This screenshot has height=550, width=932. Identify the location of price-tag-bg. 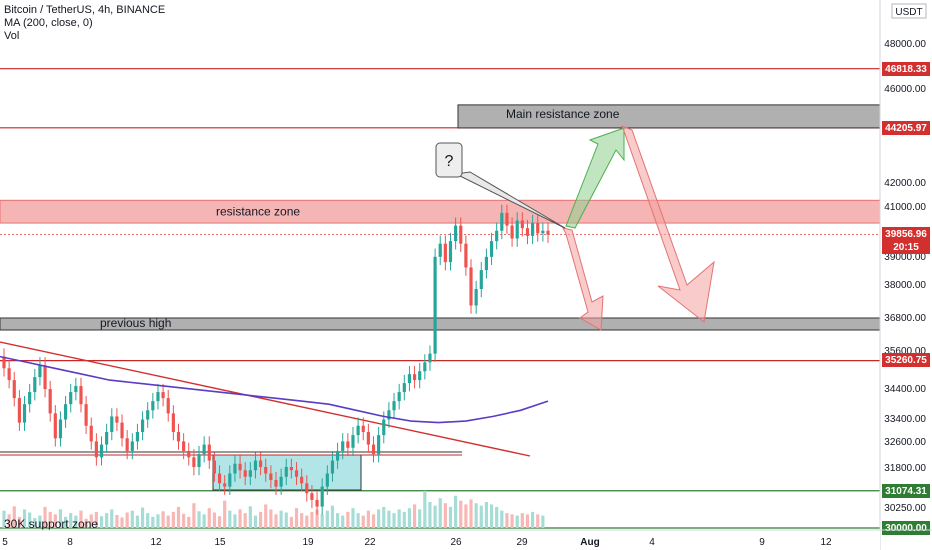
(906, 247).